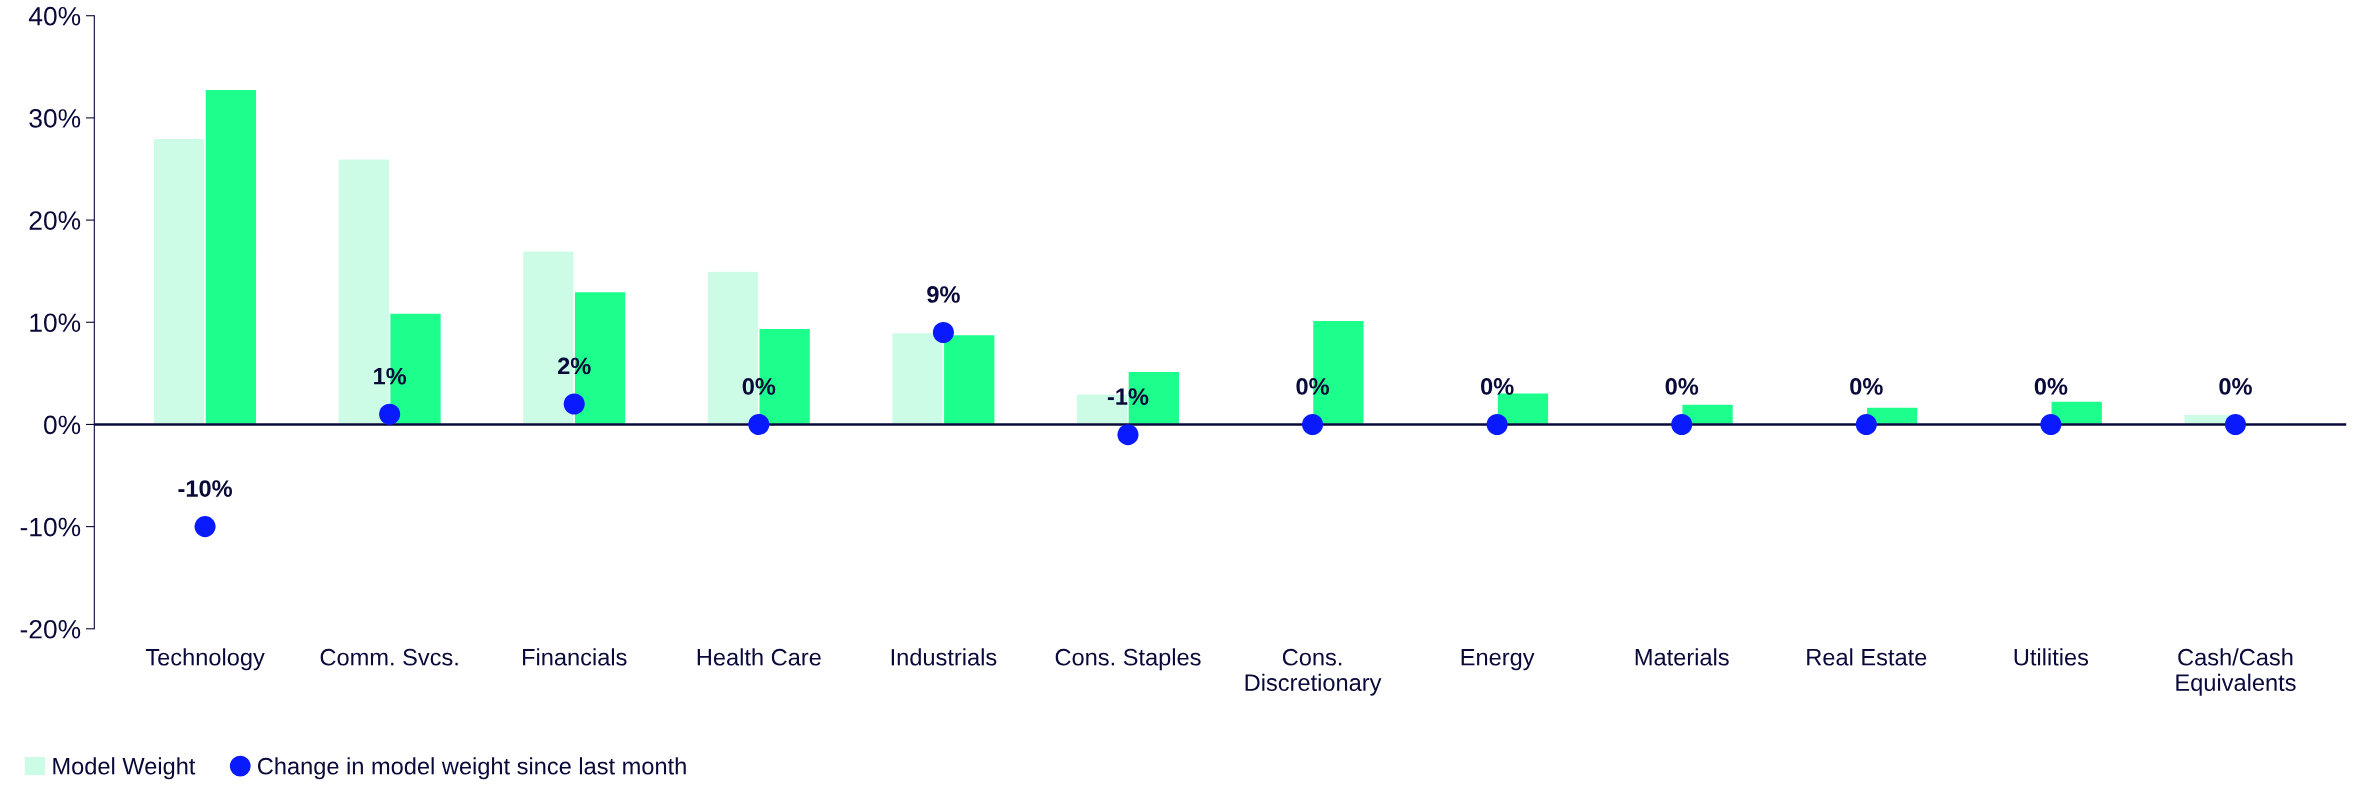 Image resolution: width=2358 pixels, height=786 pixels. I want to click on x-tick-label: Materials, so click(1682, 657).